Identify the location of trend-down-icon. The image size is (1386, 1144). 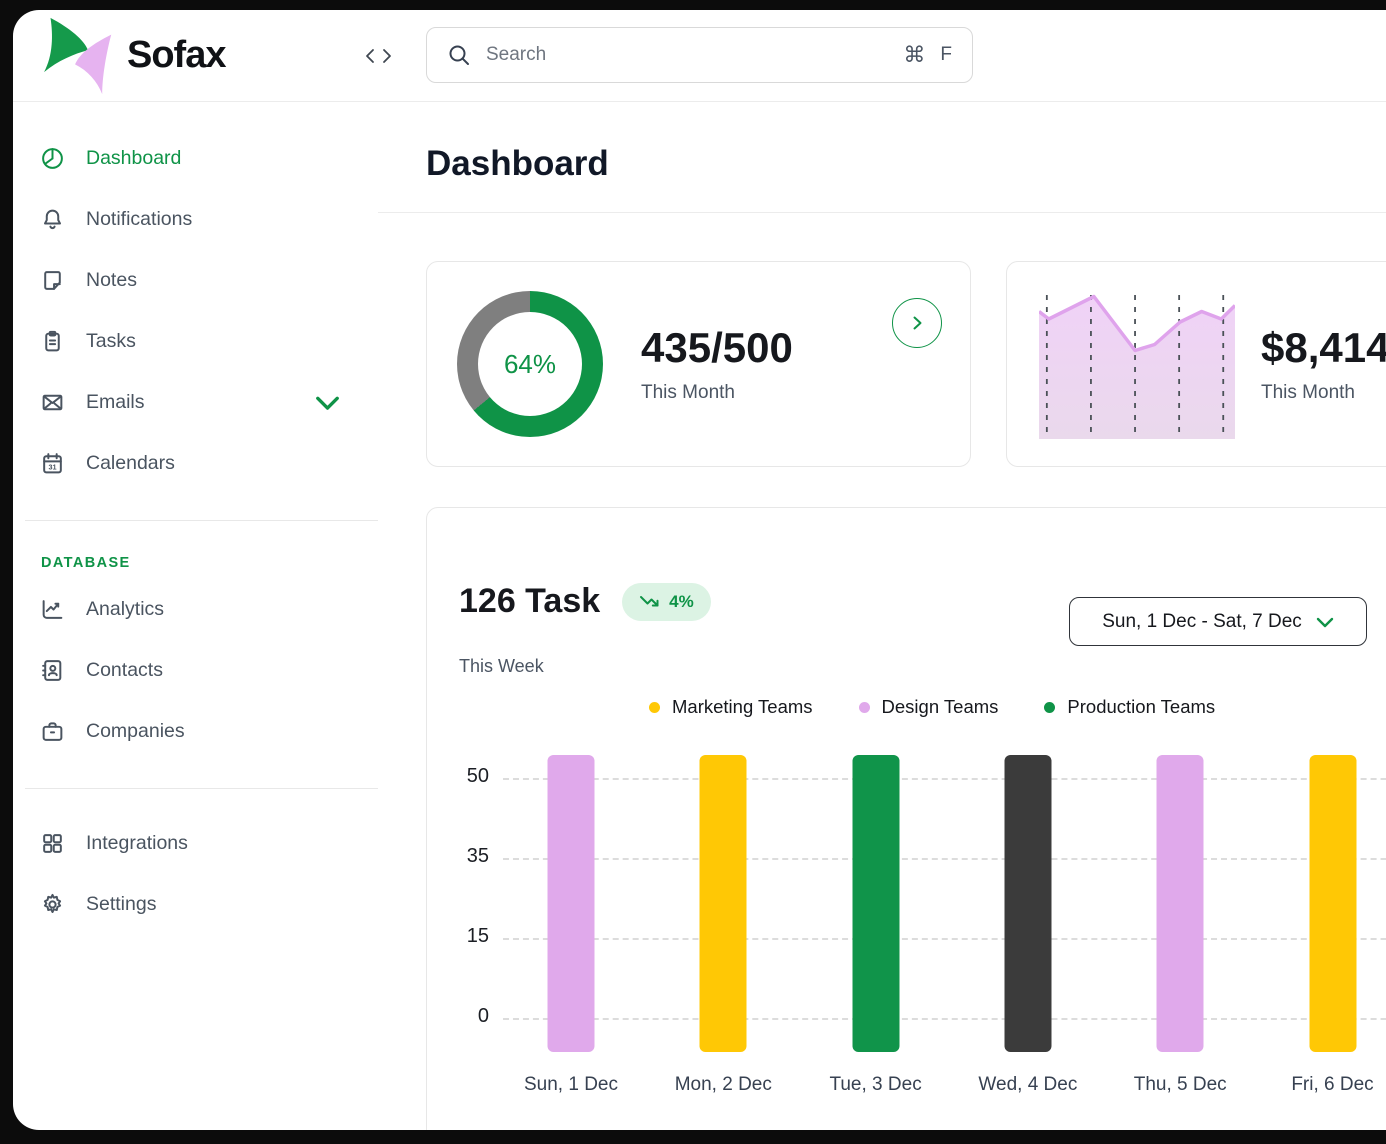
(649, 601).